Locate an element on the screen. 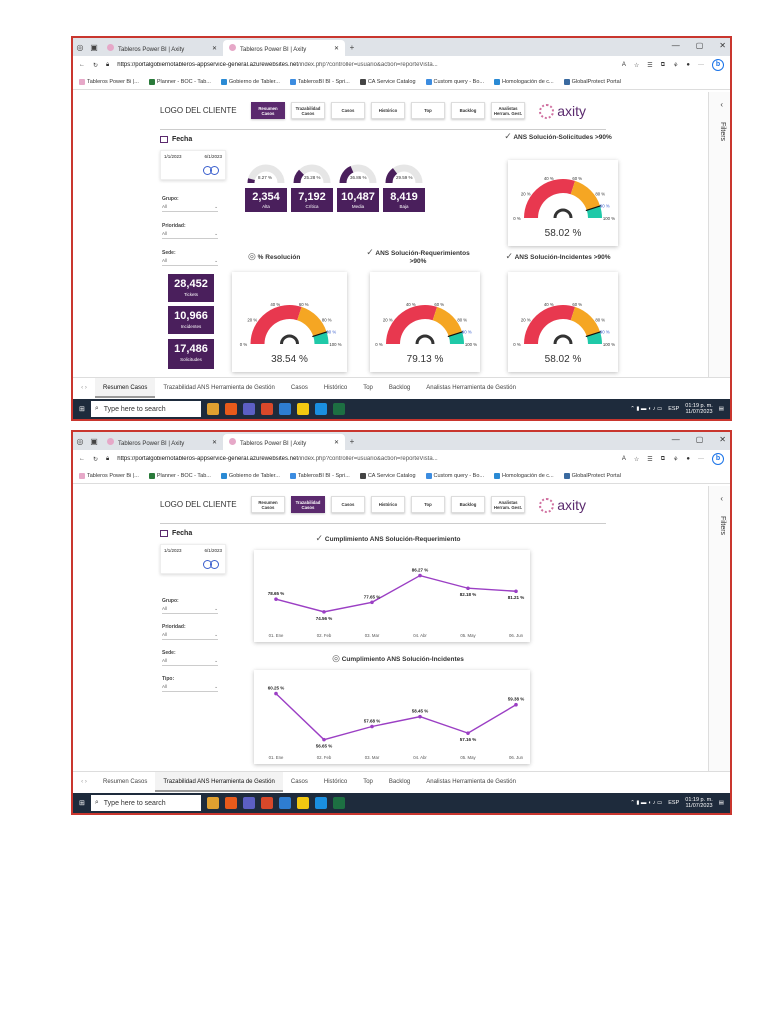 The width and height of the screenshot is (768, 1024). extensions-icon: ⚘ is located at coordinates (675, 459).